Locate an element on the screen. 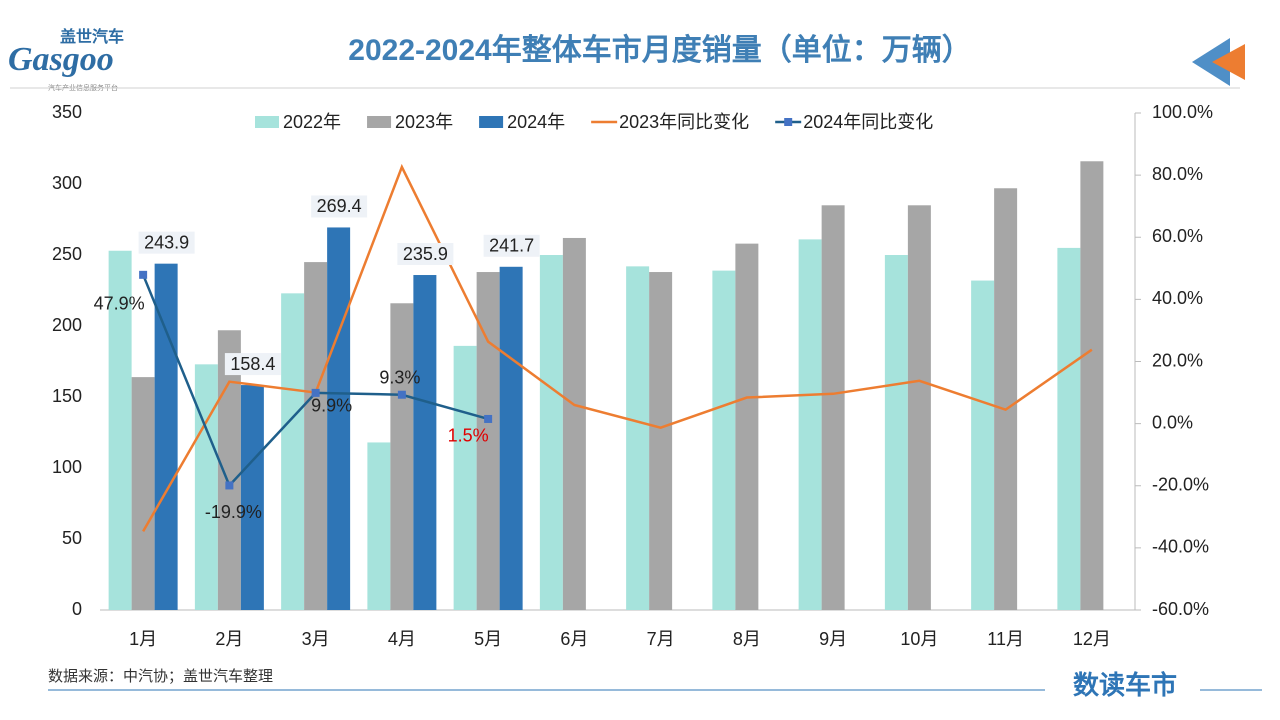 This screenshot has height=720, width=1280. legend-label: 2023年同比变化 is located at coordinates (684, 122).